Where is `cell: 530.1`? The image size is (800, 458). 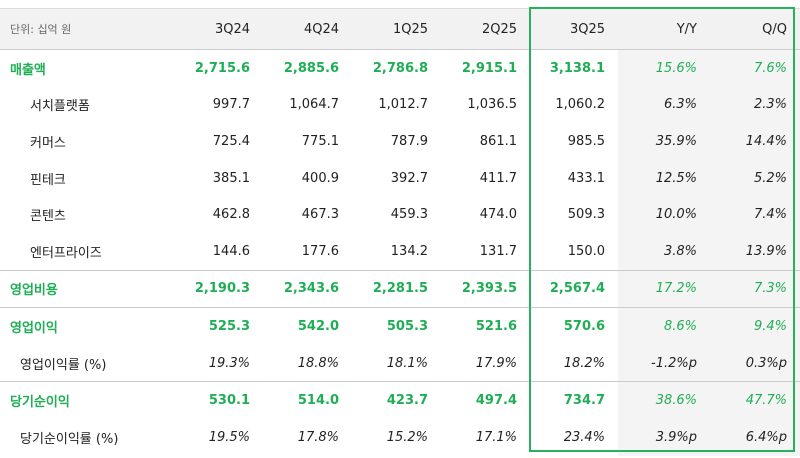
cell: 530.1 is located at coordinates (229, 401).